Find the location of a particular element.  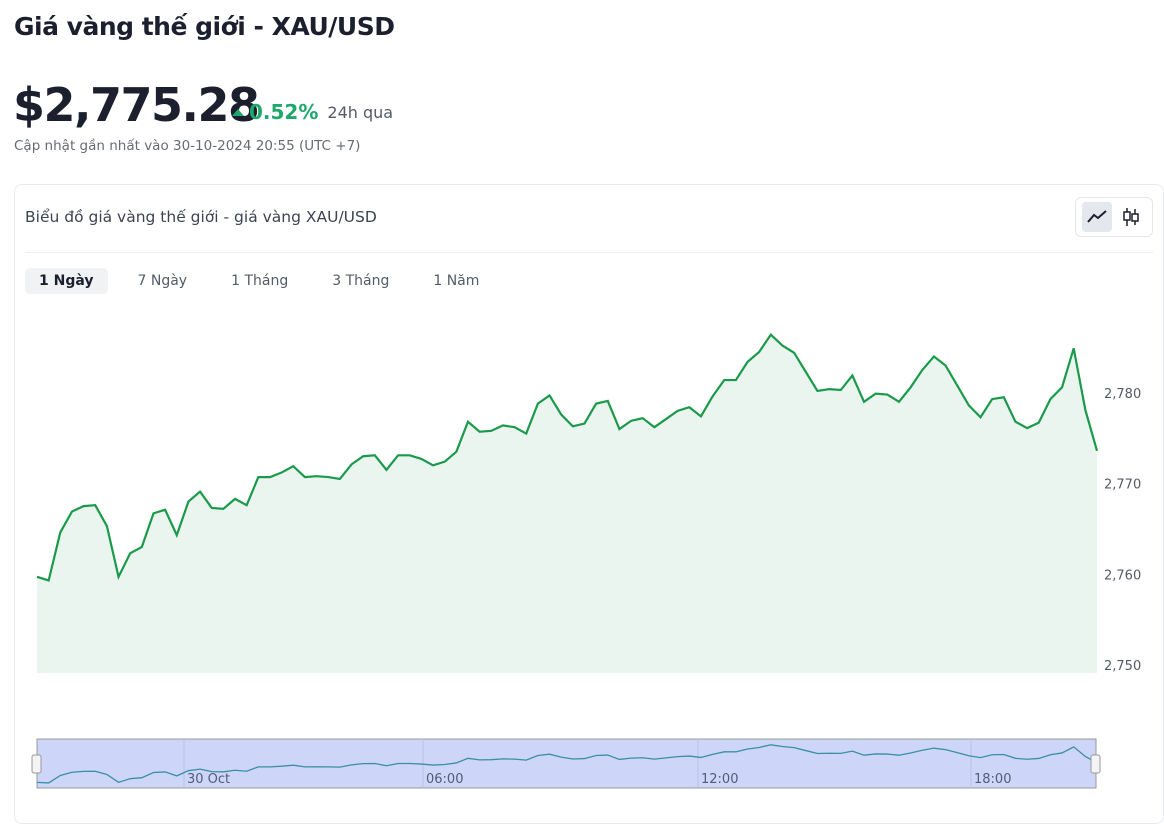

range-tabs: 1 Ngày 7 Ngày 1 Tháng 3 Tháng 1 Năm is located at coordinates (267, 281).